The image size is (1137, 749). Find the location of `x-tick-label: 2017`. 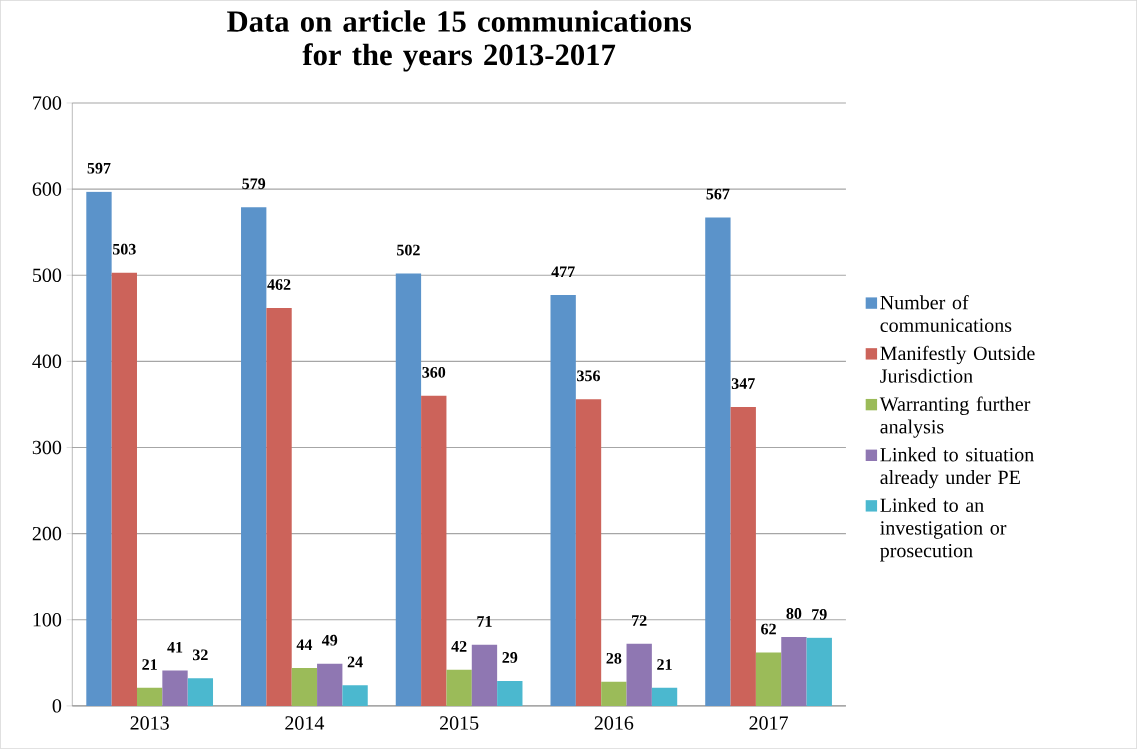

x-tick-label: 2017 is located at coordinates (768, 723).